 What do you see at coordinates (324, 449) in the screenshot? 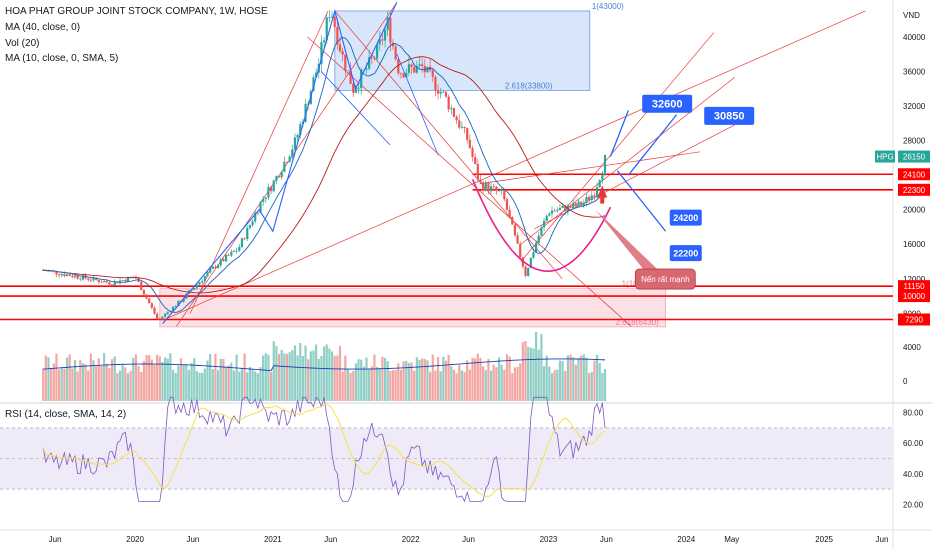
I see `rsi-line` at bounding box center [324, 449].